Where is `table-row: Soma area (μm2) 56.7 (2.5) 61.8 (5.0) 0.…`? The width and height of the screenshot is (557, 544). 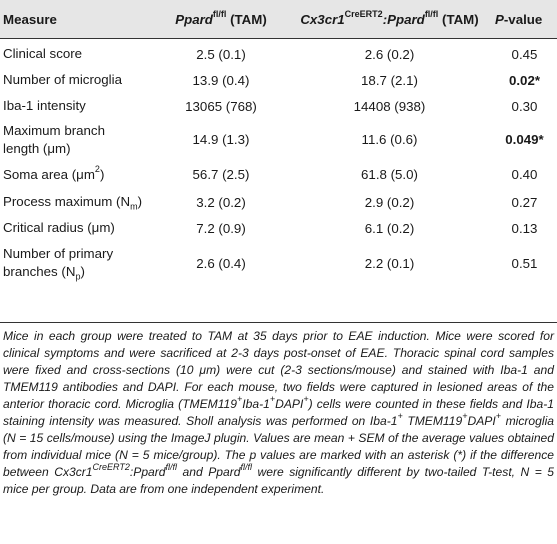 table-row: Soma area (μm2) 56.7 (2.5) 61.8 (5.0) 0.… is located at coordinates (278, 174).